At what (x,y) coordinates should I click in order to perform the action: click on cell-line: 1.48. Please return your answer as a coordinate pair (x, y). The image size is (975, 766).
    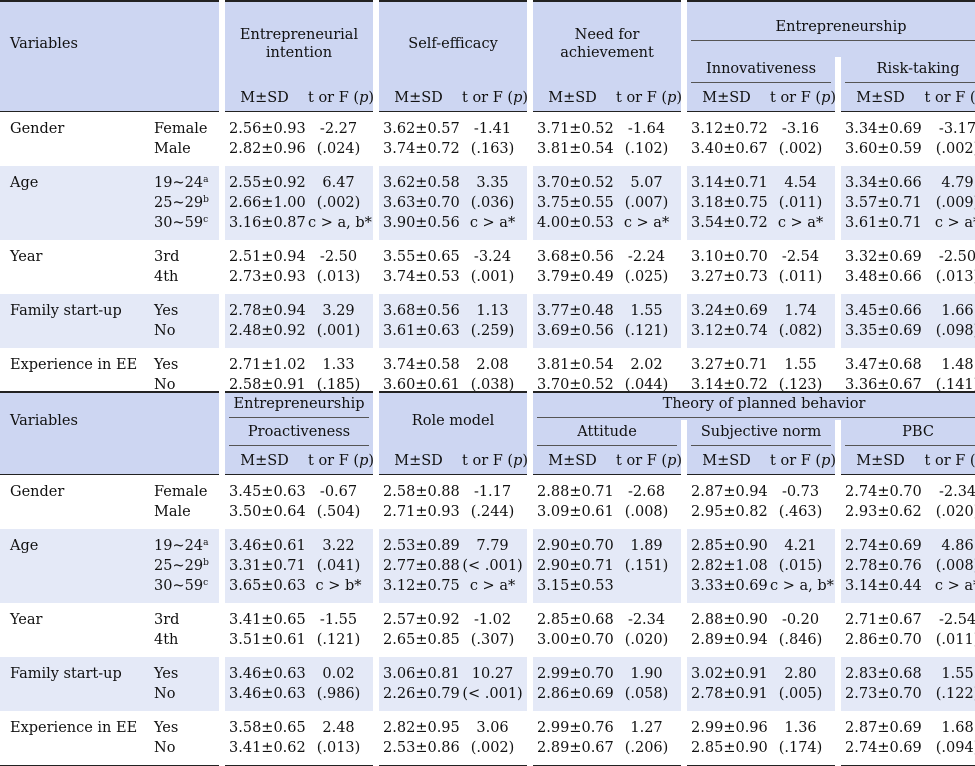
    Looking at the image, I should click on (957, 364).